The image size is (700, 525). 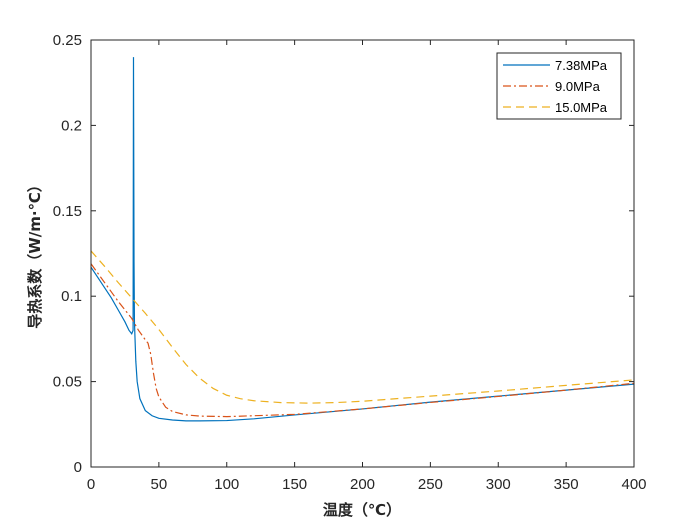 I want to click on y-tick-label: 0.05, so click(x=67, y=382).